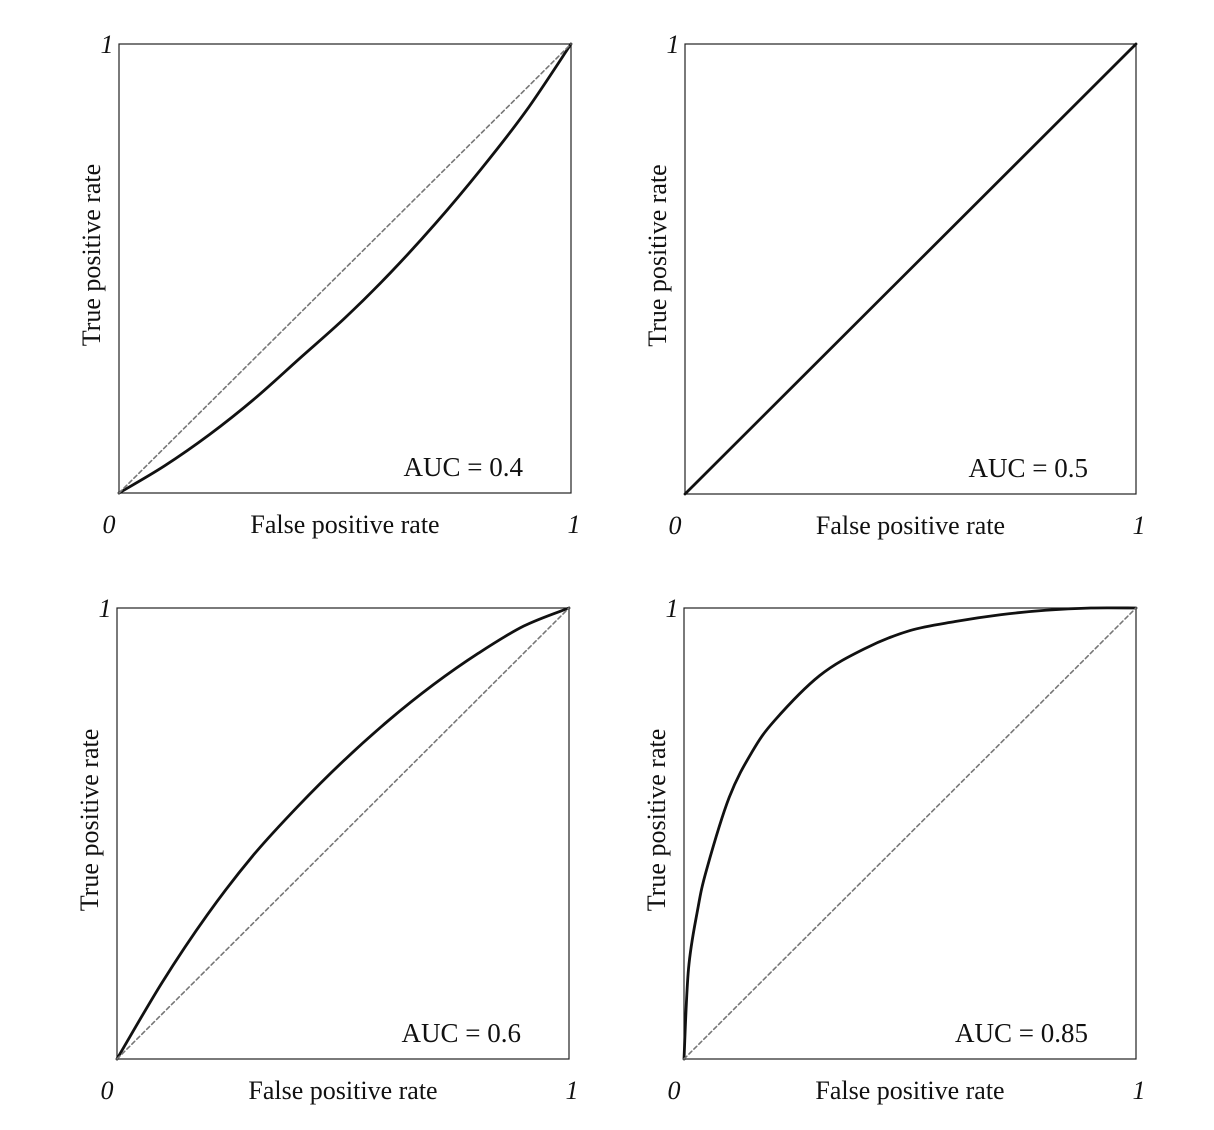  What do you see at coordinates (1021, 1033) in the screenshot?
I see `auc-annotation: AUC = 0.85` at bounding box center [1021, 1033].